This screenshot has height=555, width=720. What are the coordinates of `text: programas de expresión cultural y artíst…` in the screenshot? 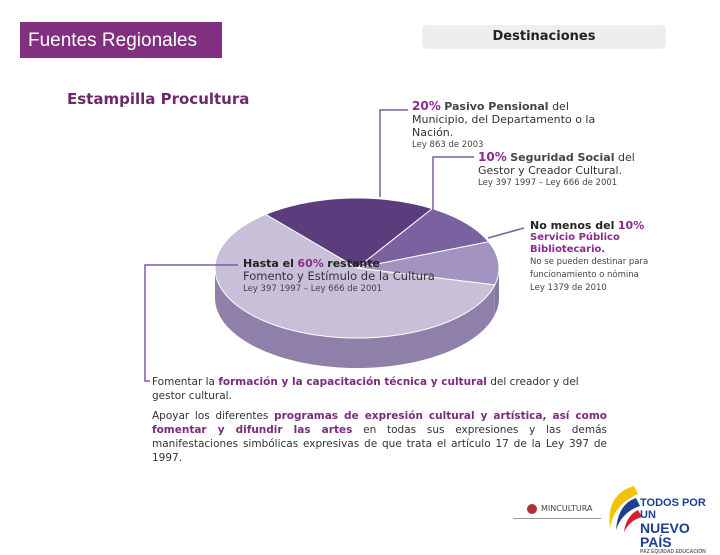 It's located at (380, 423).